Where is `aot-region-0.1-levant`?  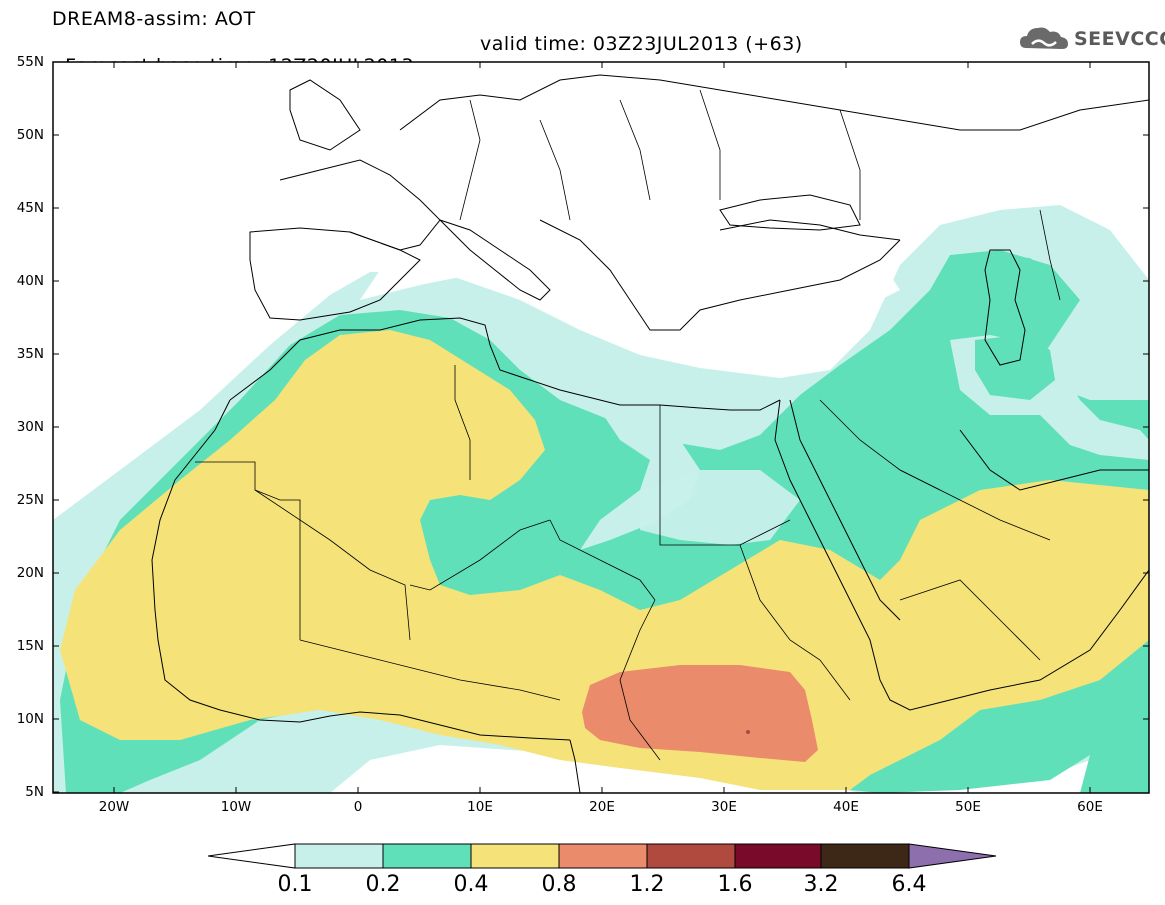 aot-region-0.1-levant is located at coordinates (720, 507).